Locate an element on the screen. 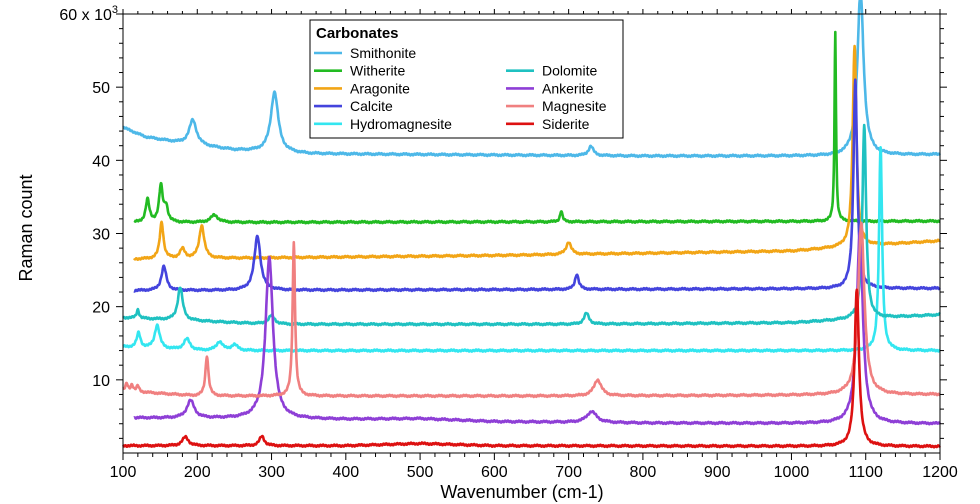 Image resolution: width=980 pixels, height=504 pixels. y-axis-title: Raman count is located at coordinates (26, 227).